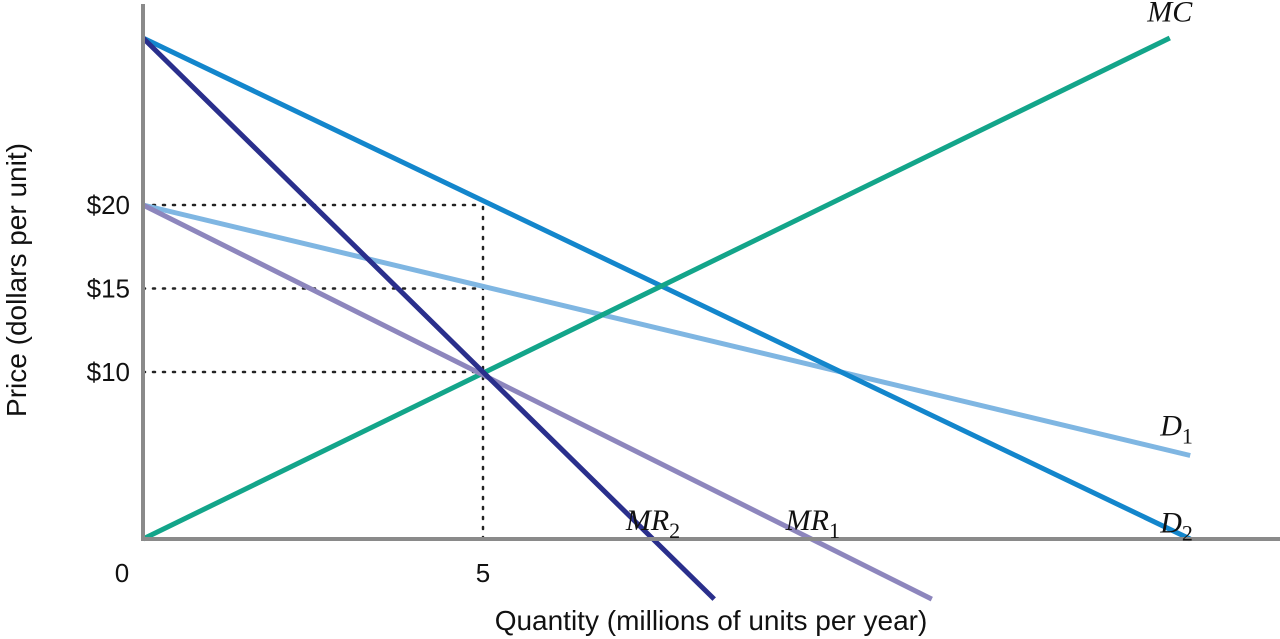  Describe the element at coordinates (1169, 14) in the screenshot. I see `series-label-mc: MC` at that location.